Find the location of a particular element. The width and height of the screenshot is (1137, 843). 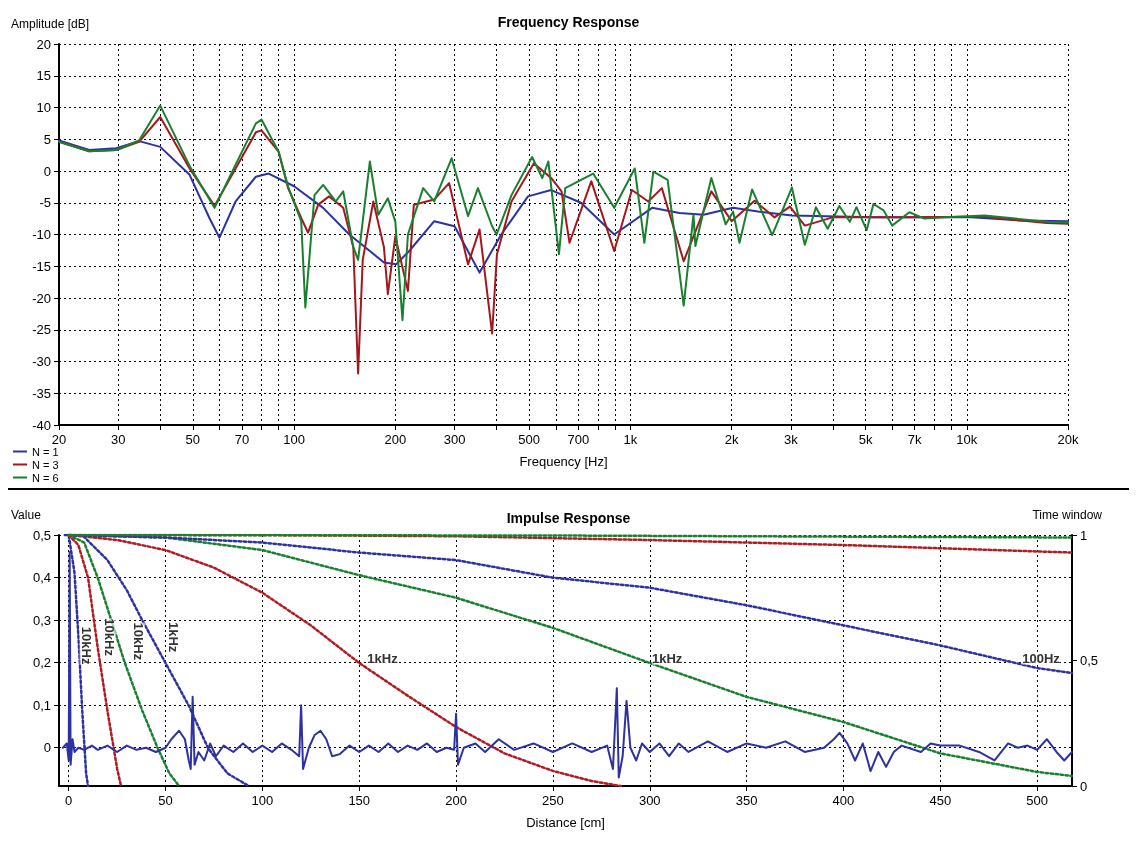

y-tick-label: -40 is located at coordinates (41, 425).